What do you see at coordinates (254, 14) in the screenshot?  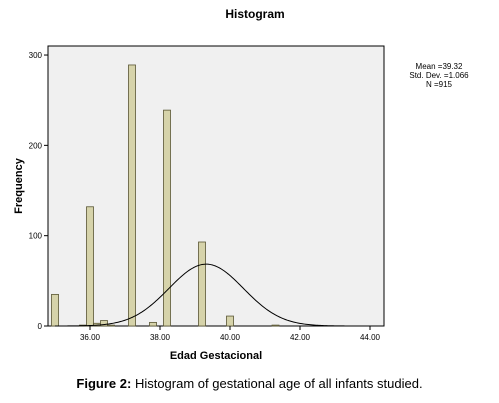 I see `chart-title: Histogram` at bounding box center [254, 14].